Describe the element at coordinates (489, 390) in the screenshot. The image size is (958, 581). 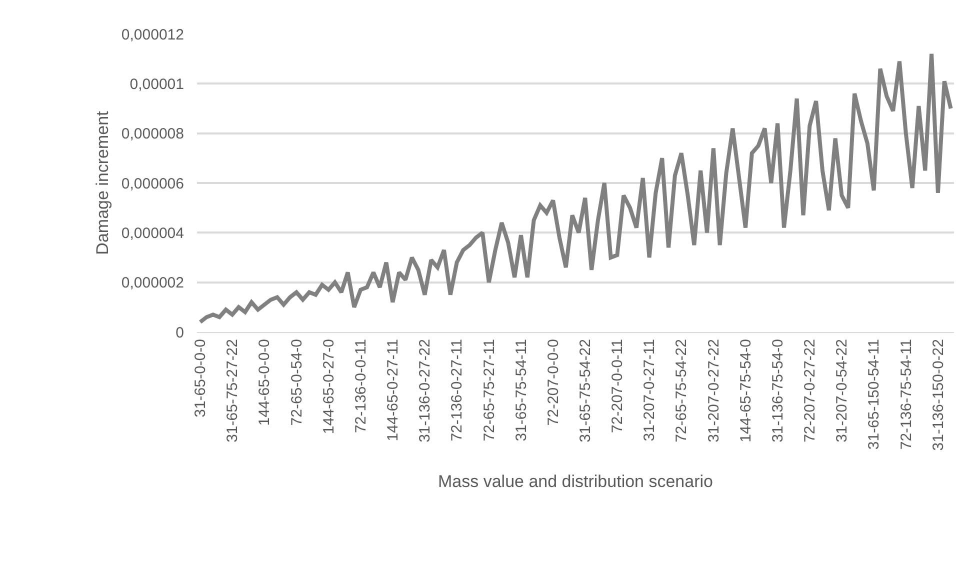
I see `x-tick-label: 72-65-75-27-11` at that location.